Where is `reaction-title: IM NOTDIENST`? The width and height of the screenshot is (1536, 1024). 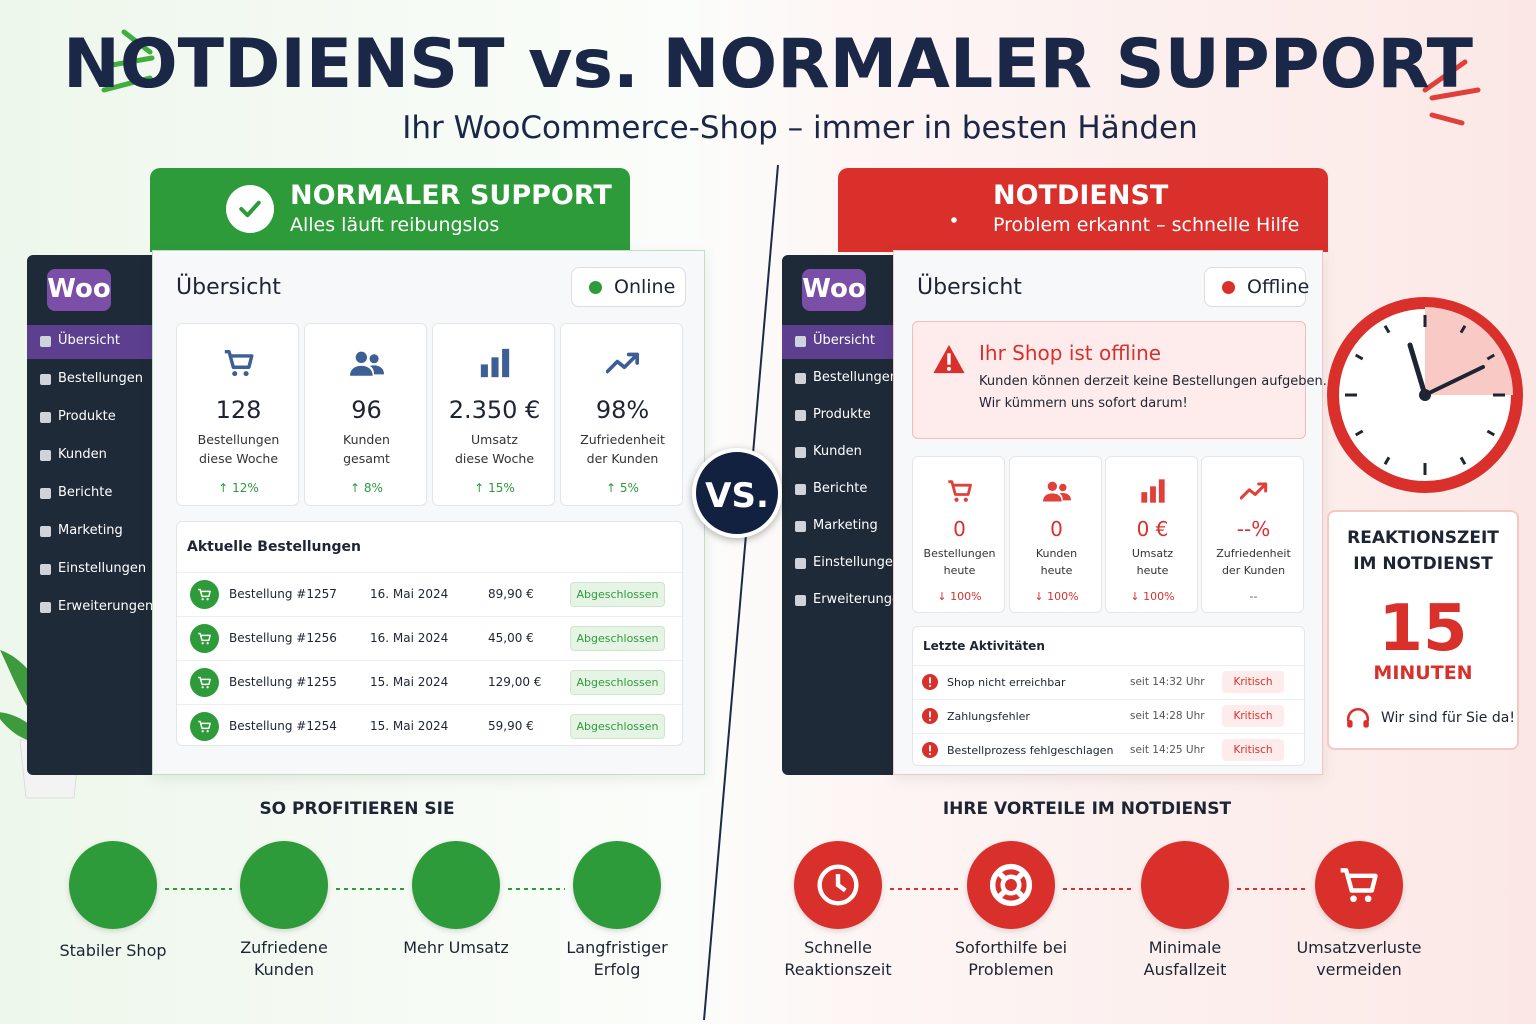 reaction-title: IM NOTDIENST is located at coordinates (1423, 564).